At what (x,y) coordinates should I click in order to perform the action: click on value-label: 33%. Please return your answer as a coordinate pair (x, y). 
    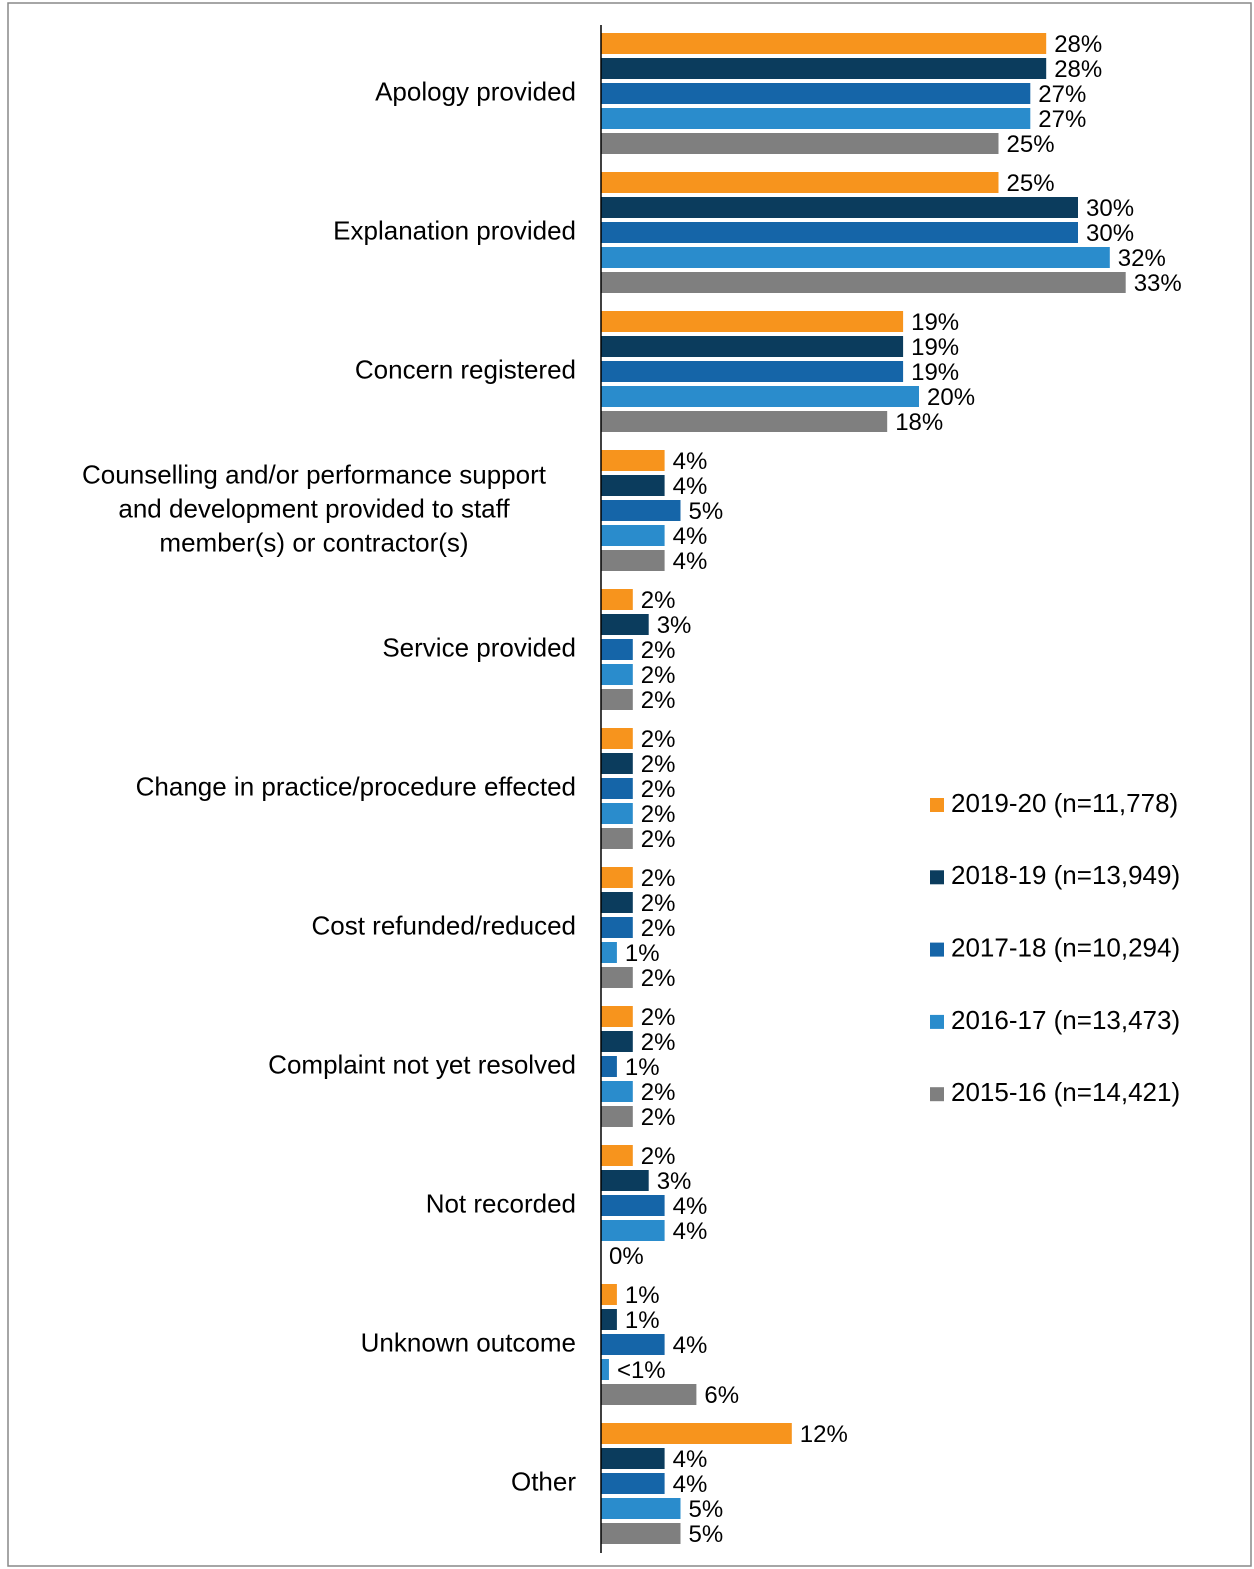
    Looking at the image, I should click on (1158, 283).